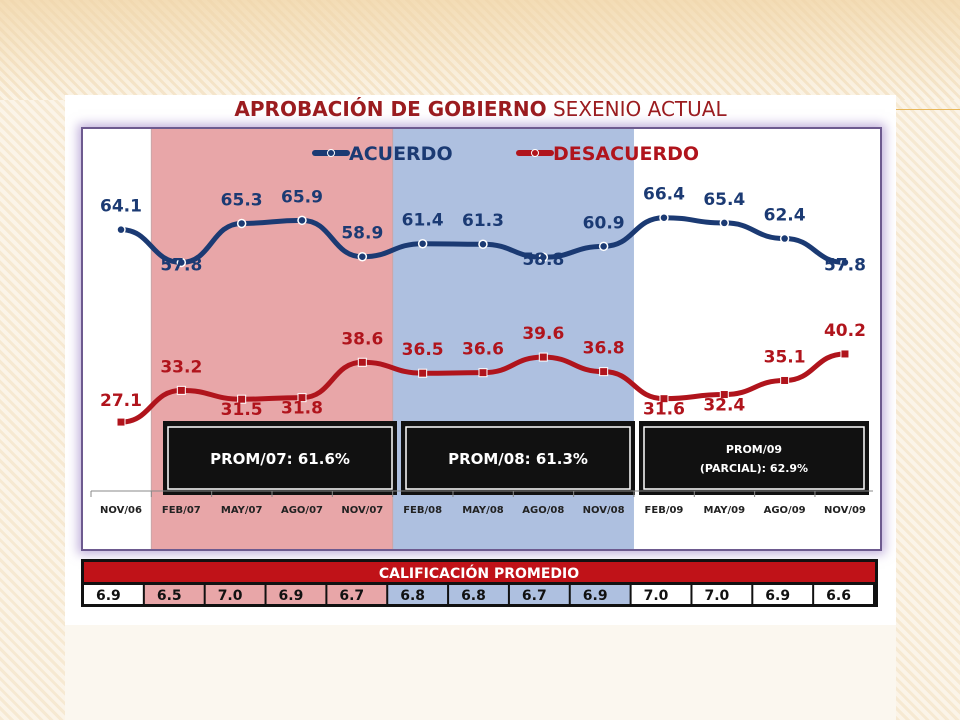 This screenshot has width=960, height=720. I want to click on rating-cell-10: 7.0, so click(716, 596).